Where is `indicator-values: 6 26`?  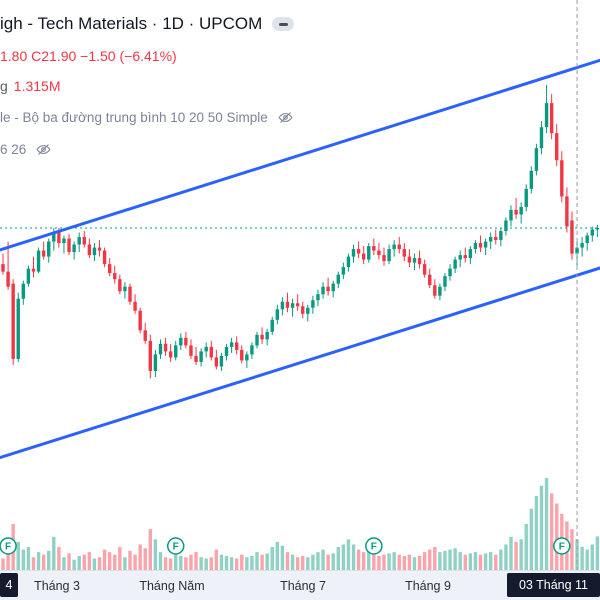 indicator-values: 6 26 is located at coordinates (13, 149).